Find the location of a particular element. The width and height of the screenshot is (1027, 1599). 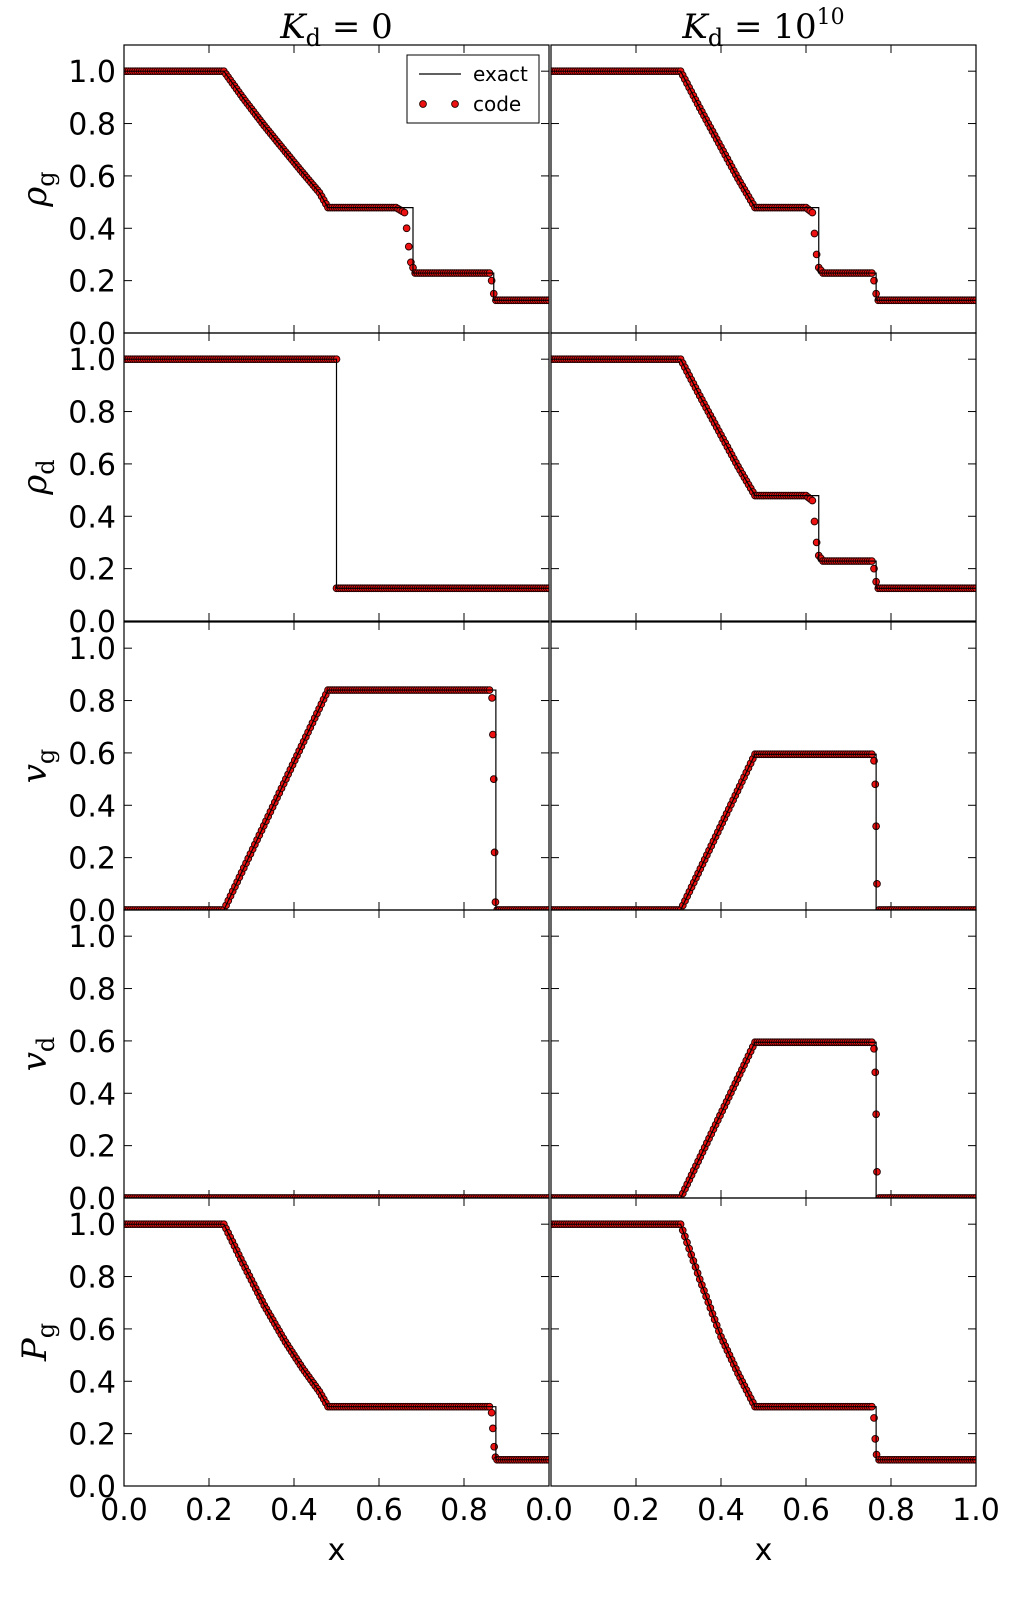

panel-rho_g_Kd1e10 is located at coordinates (763, 189).